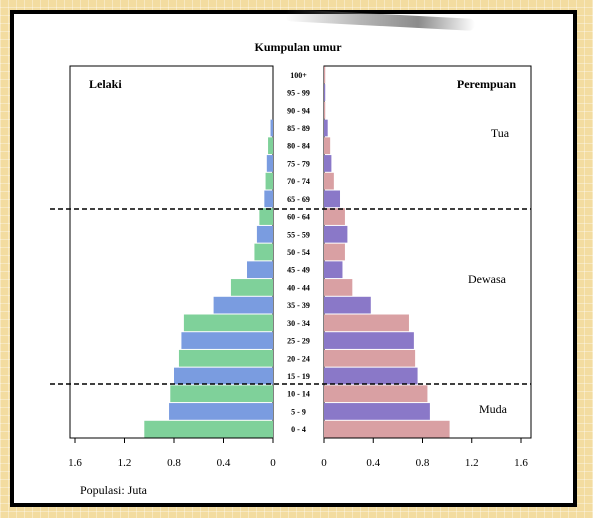 The image size is (593, 518). What do you see at coordinates (105, 84) in the screenshot?
I see `male-panel-label: Lelaki` at bounding box center [105, 84].